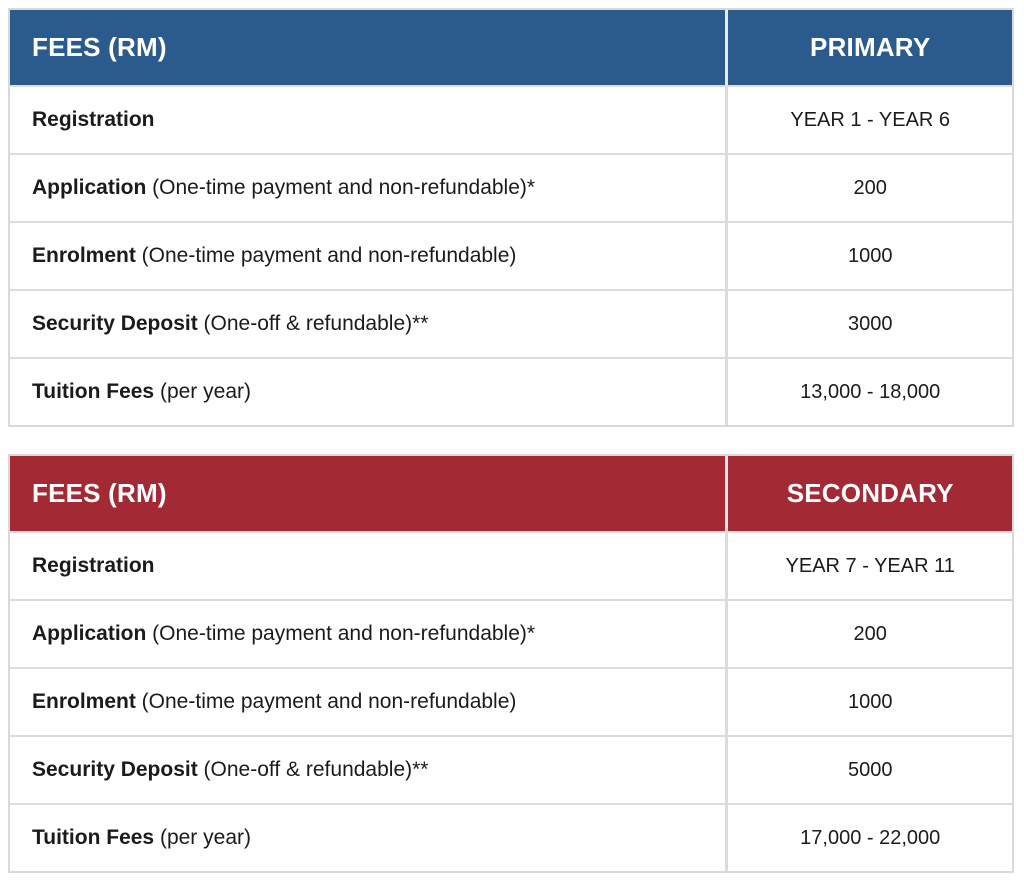 The width and height of the screenshot is (1024, 882). I want to click on secondary-level-header-cell: SECONDARY, so click(868, 493).